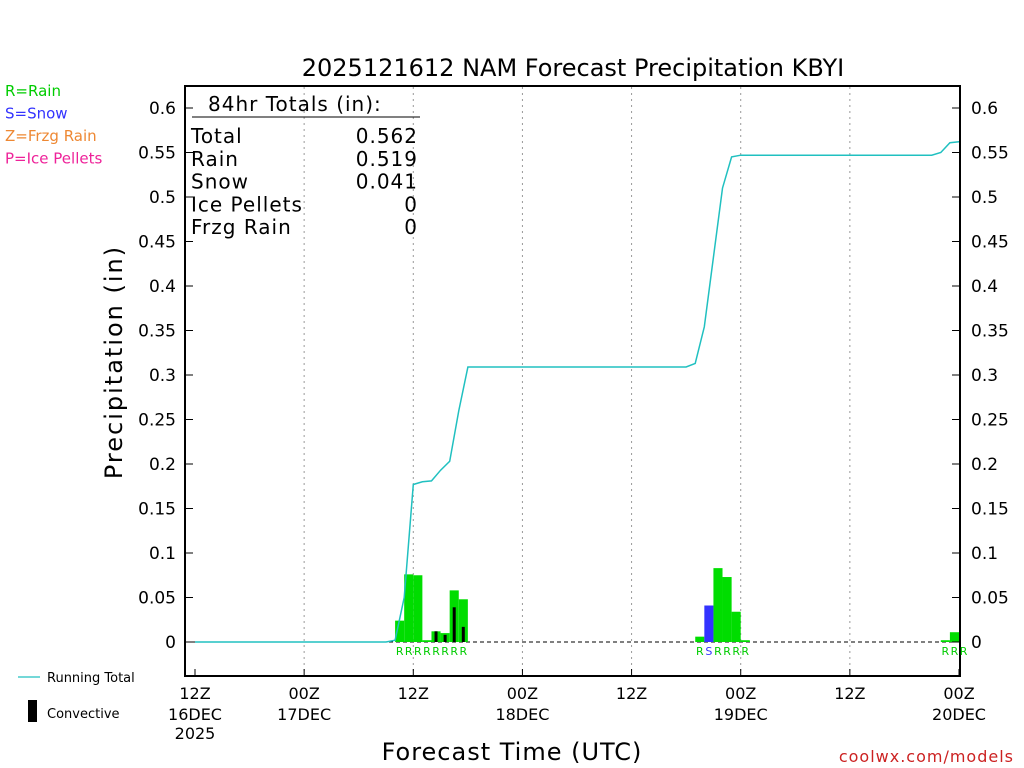 The width and height of the screenshot is (1024, 768). I want to click on precip-type-legend: R=Rain S=Snow Z=Frzg Rain P=Ice Pellets, so click(53, 125).